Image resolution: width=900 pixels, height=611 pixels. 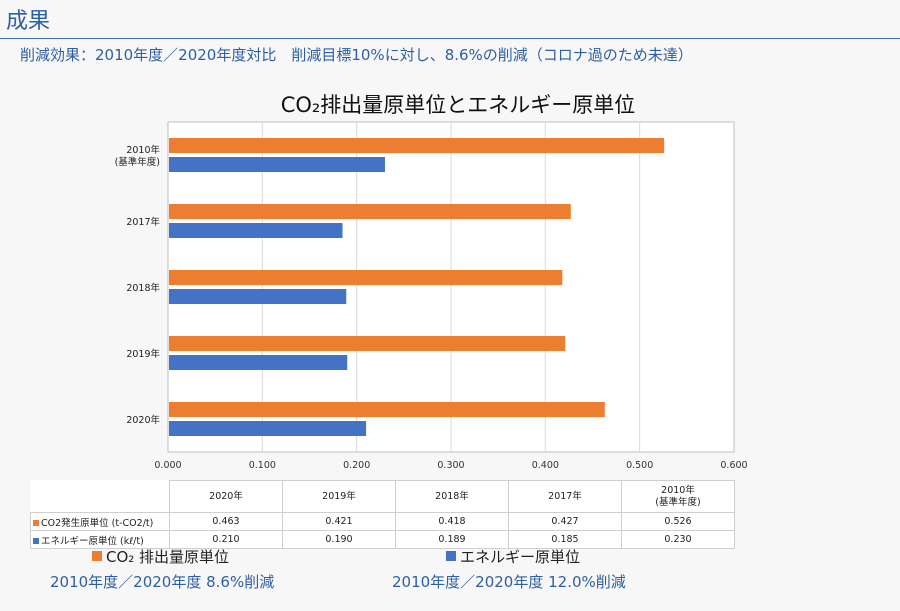 I want to click on category-labels: 2010年(基準年度) 2017年 2018年 2019年 2020年, so click(x=138, y=285).